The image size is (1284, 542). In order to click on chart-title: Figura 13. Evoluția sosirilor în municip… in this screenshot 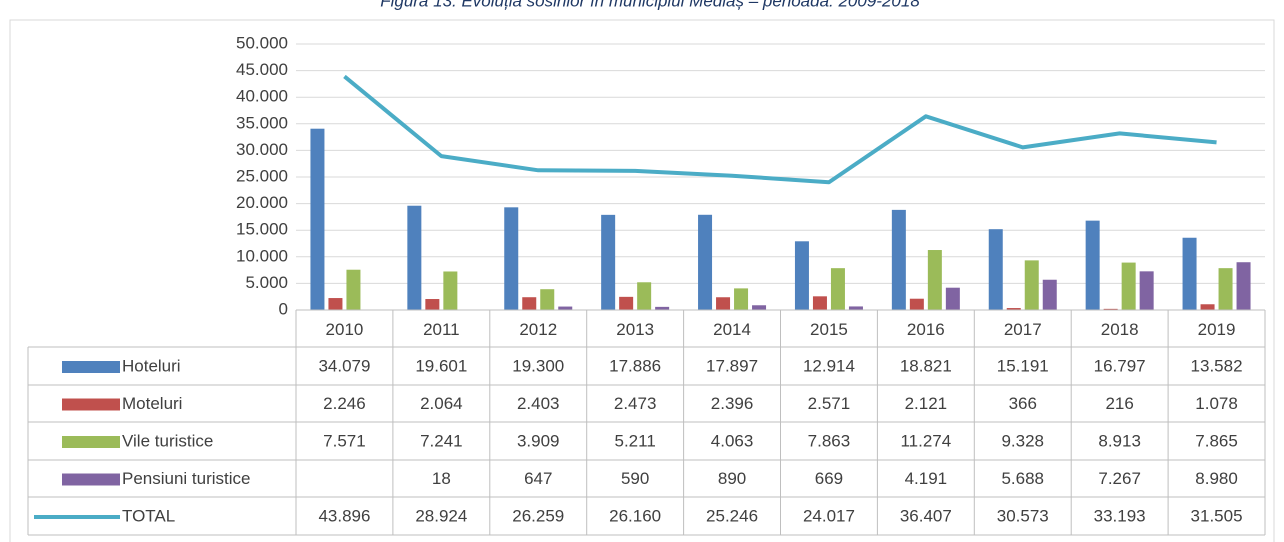, I will do `click(650, 5)`.